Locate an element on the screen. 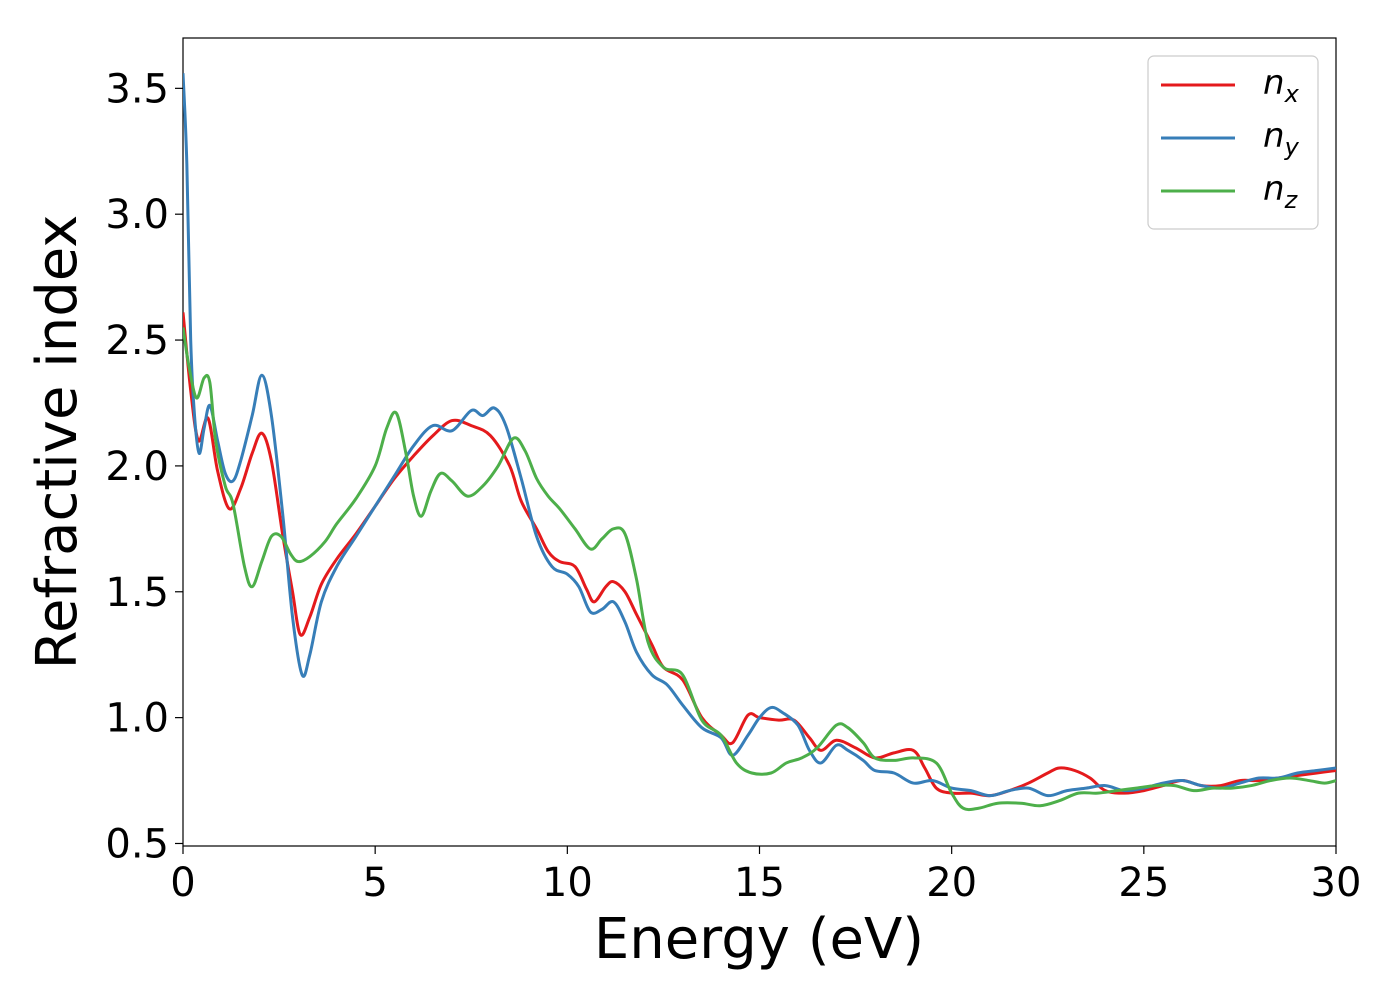 This screenshot has height=1005, width=1400. legend-label-y: ny is located at coordinates (1281, 138).